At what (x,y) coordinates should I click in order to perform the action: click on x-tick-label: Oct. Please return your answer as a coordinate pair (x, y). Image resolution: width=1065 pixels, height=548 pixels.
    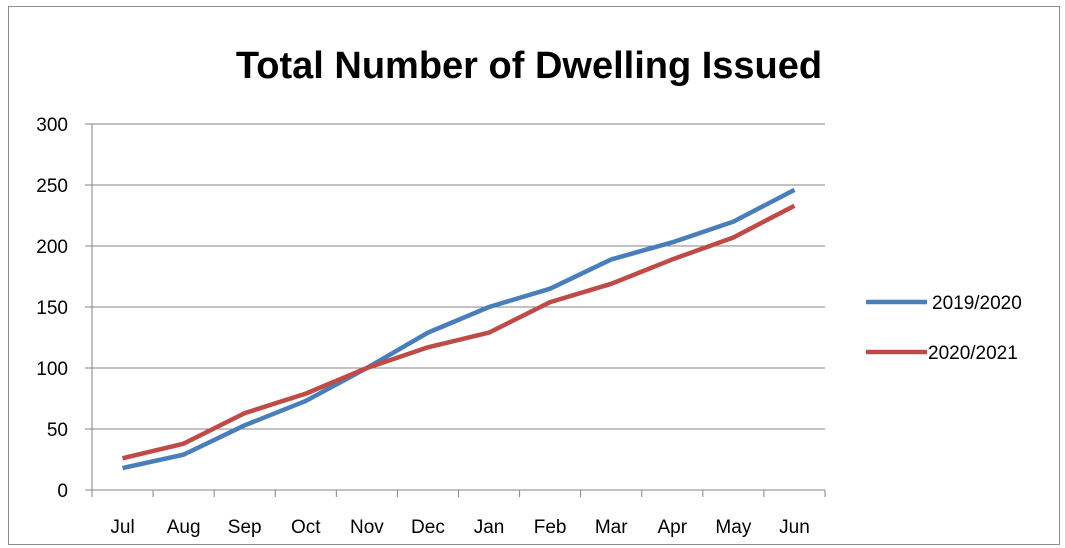
    Looking at the image, I should click on (306, 527).